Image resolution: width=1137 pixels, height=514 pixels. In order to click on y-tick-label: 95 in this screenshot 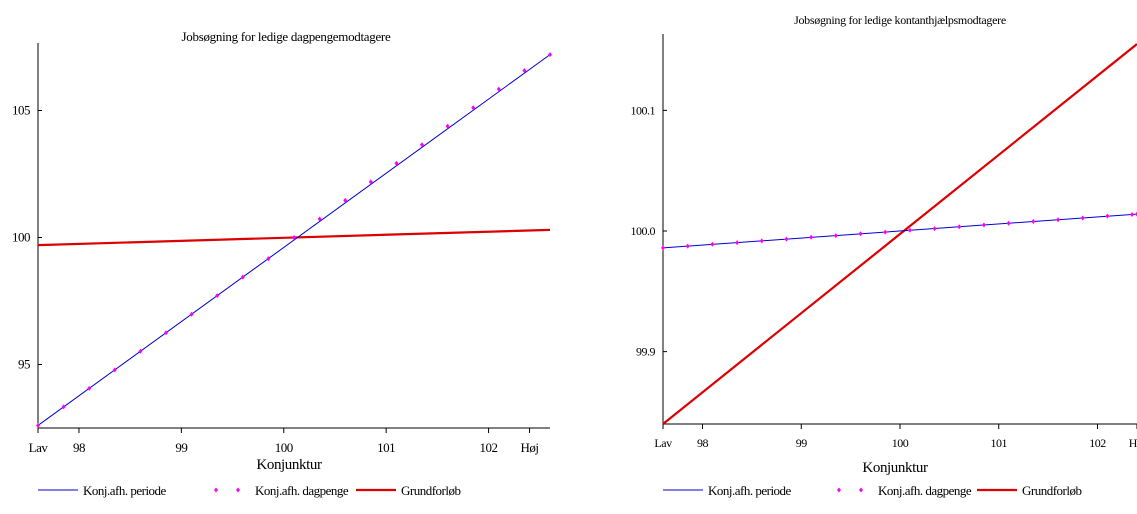, I will do `click(24, 364)`.